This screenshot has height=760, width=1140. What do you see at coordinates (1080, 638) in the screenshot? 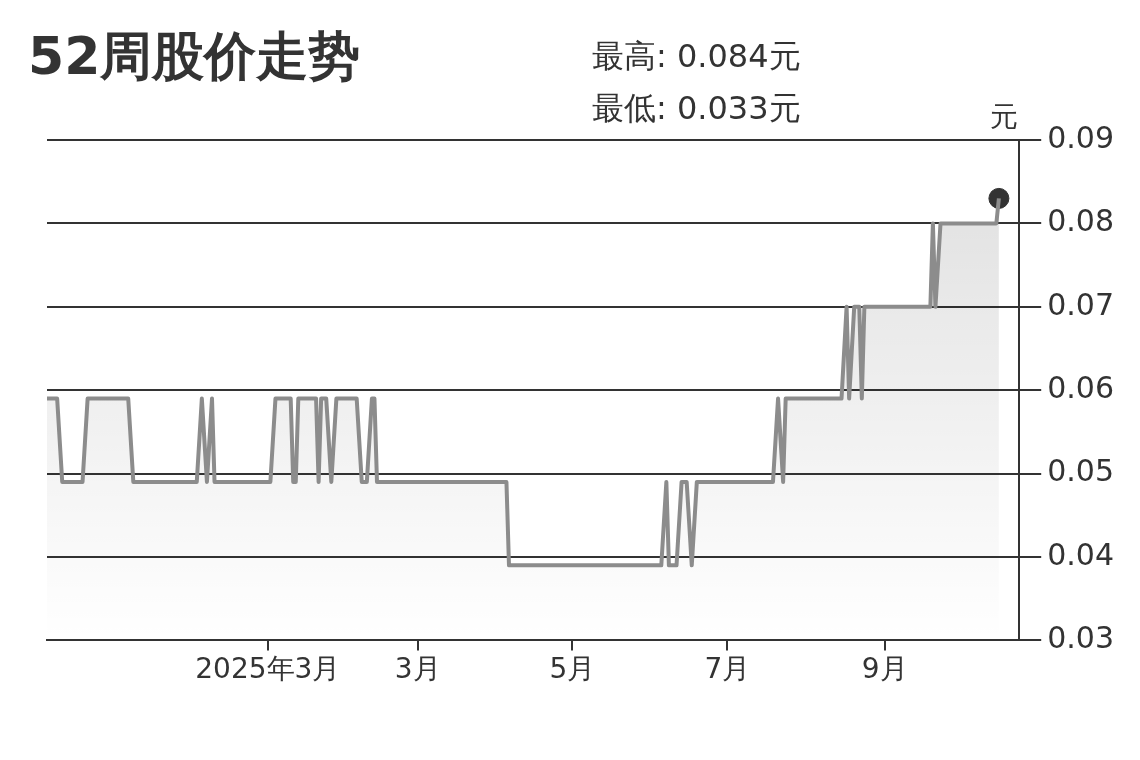
I see `y-tick-label: 0.03` at bounding box center [1080, 638].